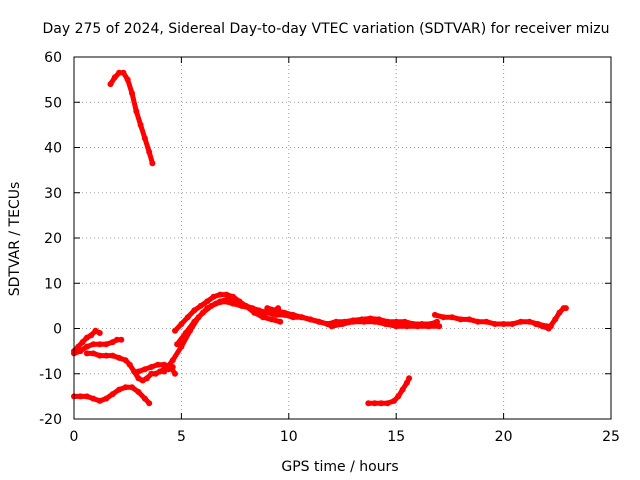 The height and width of the screenshot is (480, 640). What do you see at coordinates (50, 420) in the screenshot?
I see `y-tick-label: -20` at bounding box center [50, 420].